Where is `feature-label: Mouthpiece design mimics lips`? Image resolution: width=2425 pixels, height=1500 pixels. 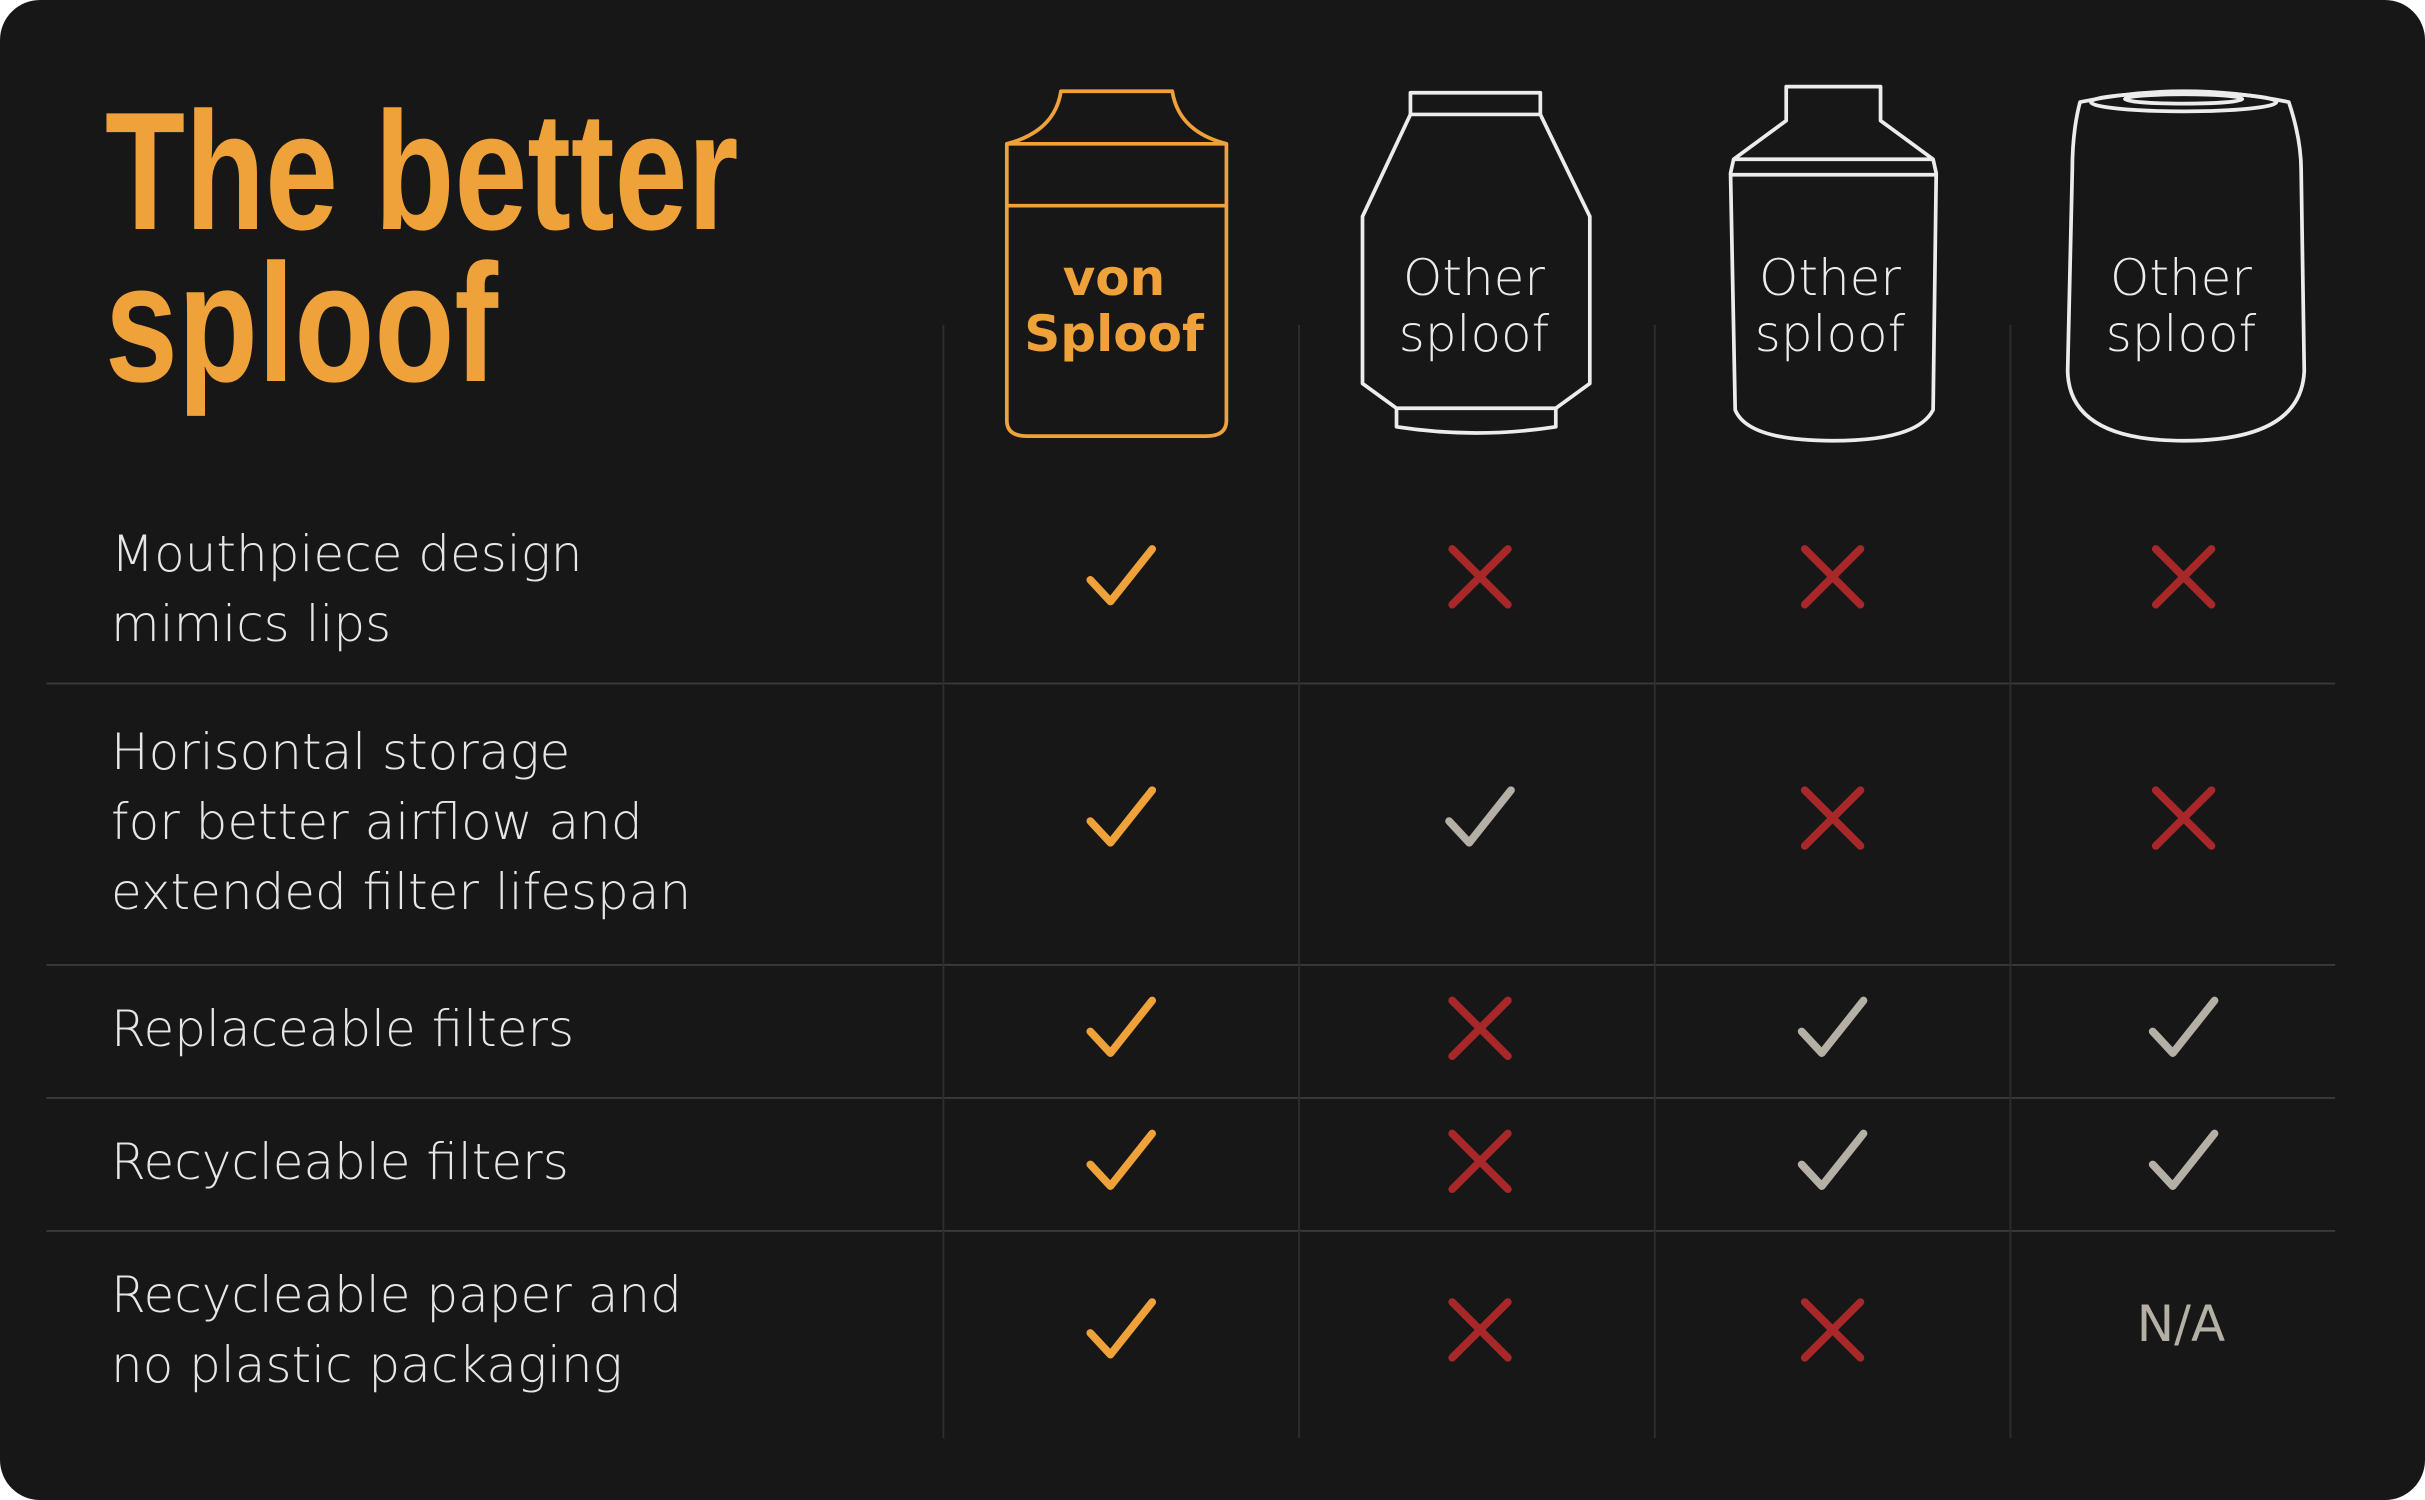
feature-label: Mouthpiece design mimics lips is located at coordinates (347, 589).